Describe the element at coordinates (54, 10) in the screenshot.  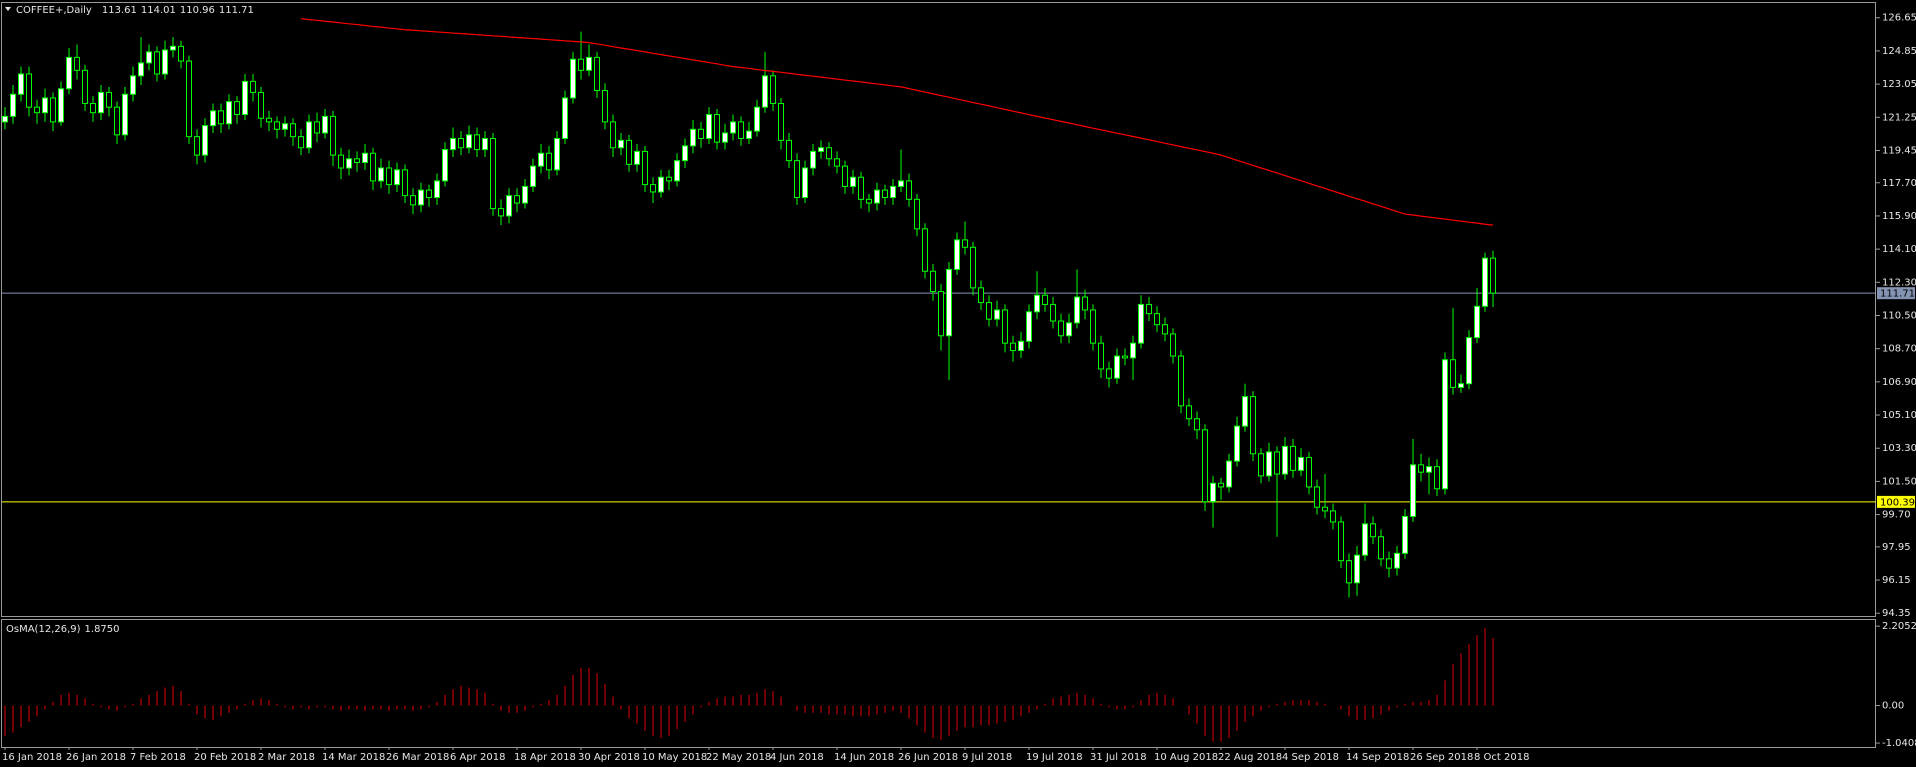
I see `chart-title: COFFEE+,Daily` at that location.